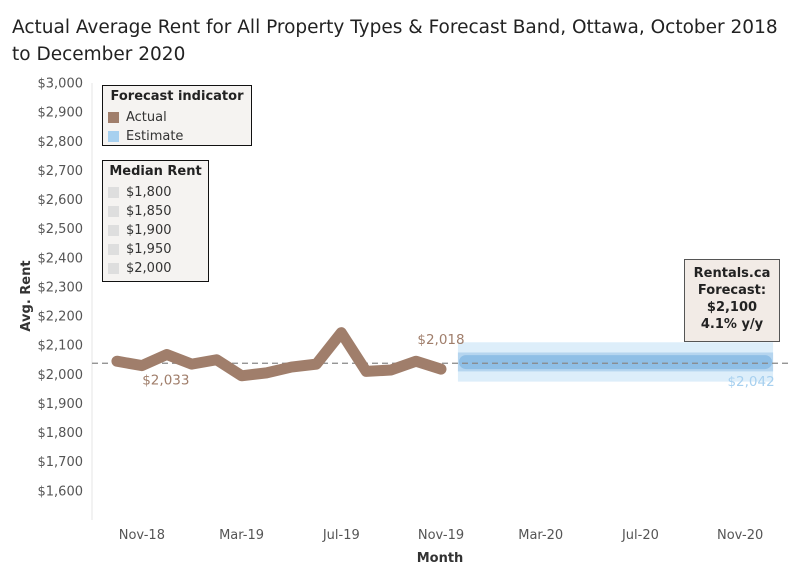  Describe the element at coordinates (155, 136) in the screenshot. I see `legend-label-estimate: Estimate` at that location.